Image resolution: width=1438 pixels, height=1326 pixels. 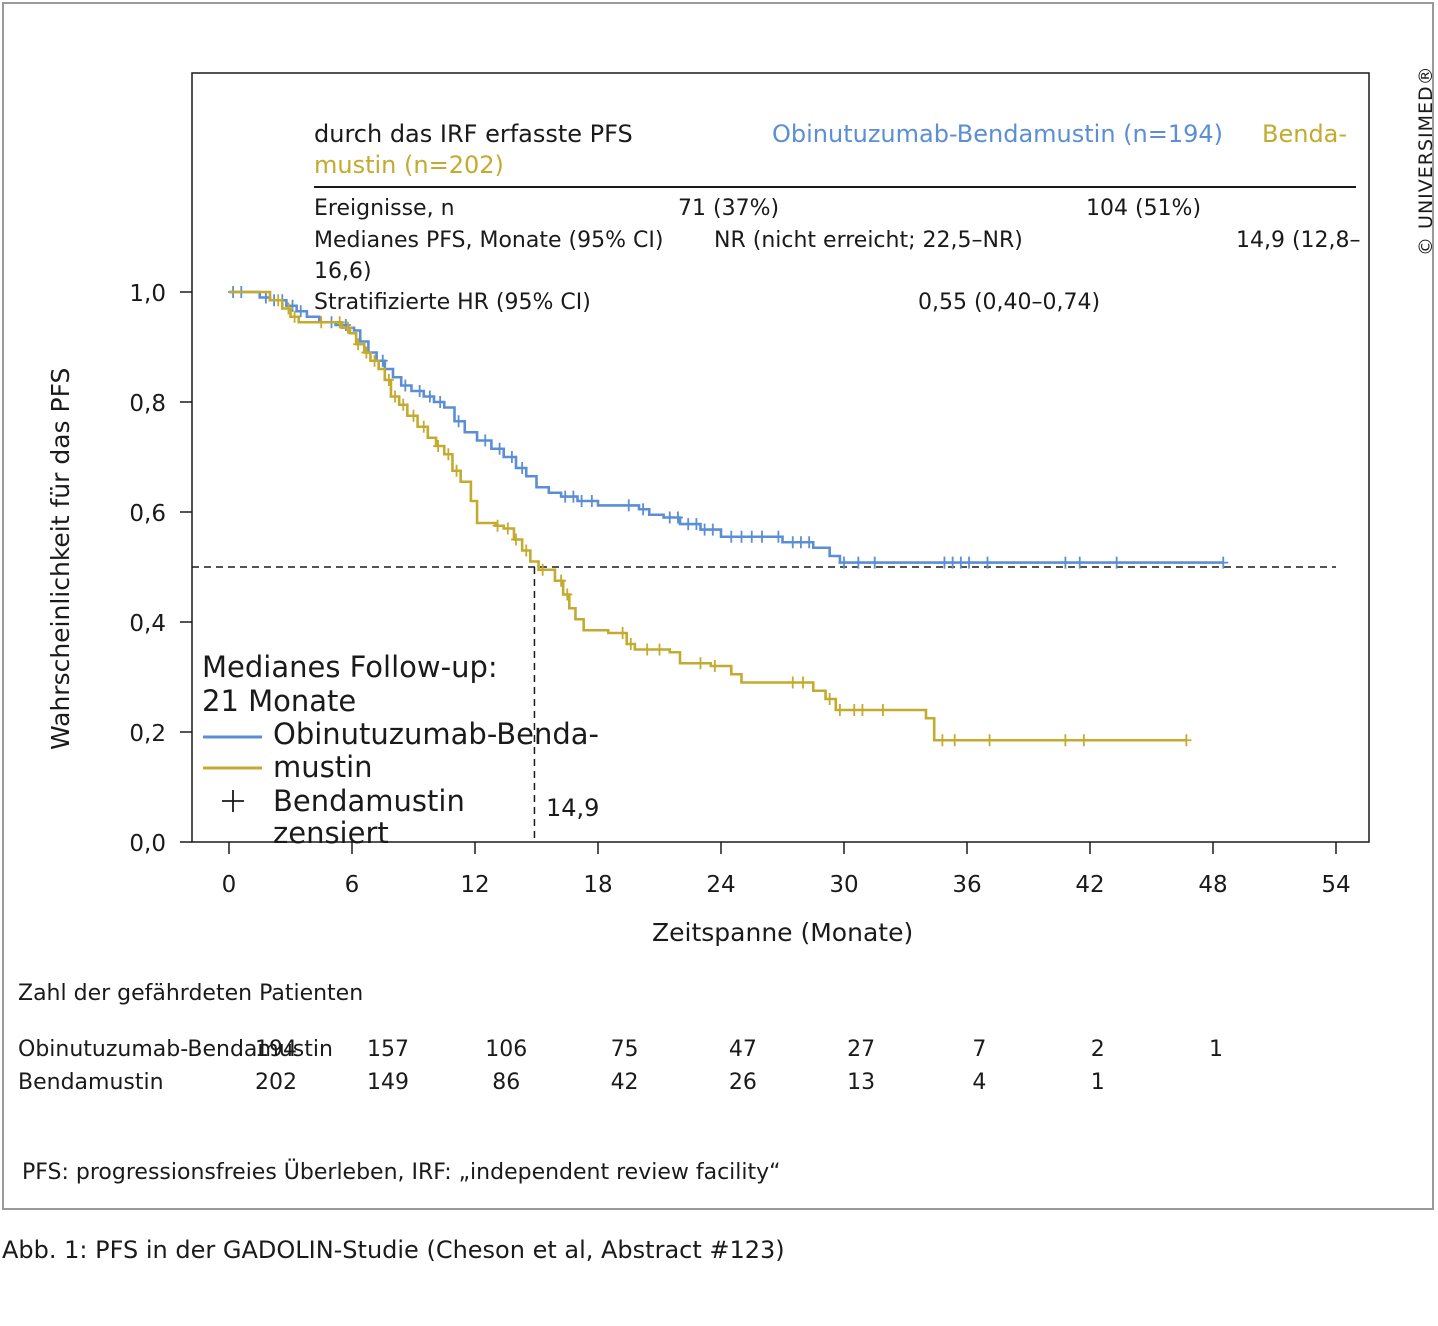 What do you see at coordinates (1009, 302) in the screenshot?
I see `row-hr-value: 0,55 (0,40–0,74)` at bounding box center [1009, 302].